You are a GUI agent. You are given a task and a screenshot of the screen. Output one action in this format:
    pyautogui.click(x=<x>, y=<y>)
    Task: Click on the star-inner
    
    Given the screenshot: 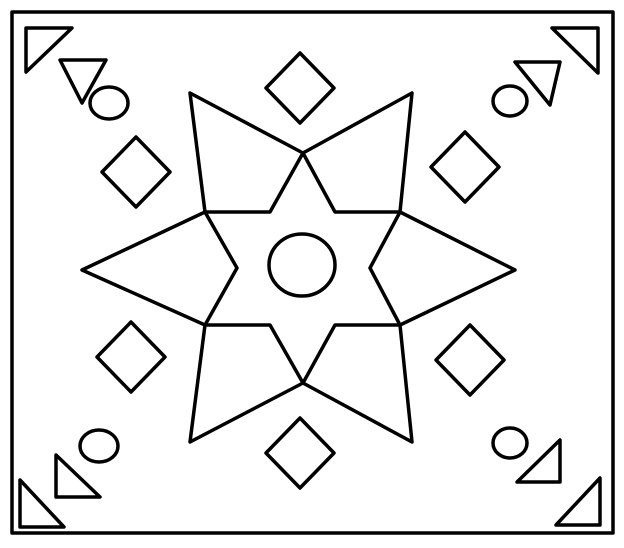 What is the action you would take?
    pyautogui.click(x=302, y=268)
    